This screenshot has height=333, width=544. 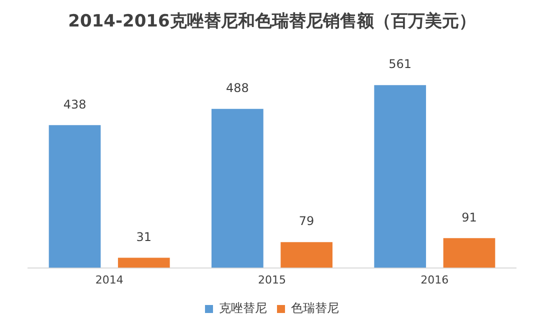 What do you see at coordinates (315, 308) in the screenshot?
I see `legend-label: 色瑞替尼` at bounding box center [315, 308].